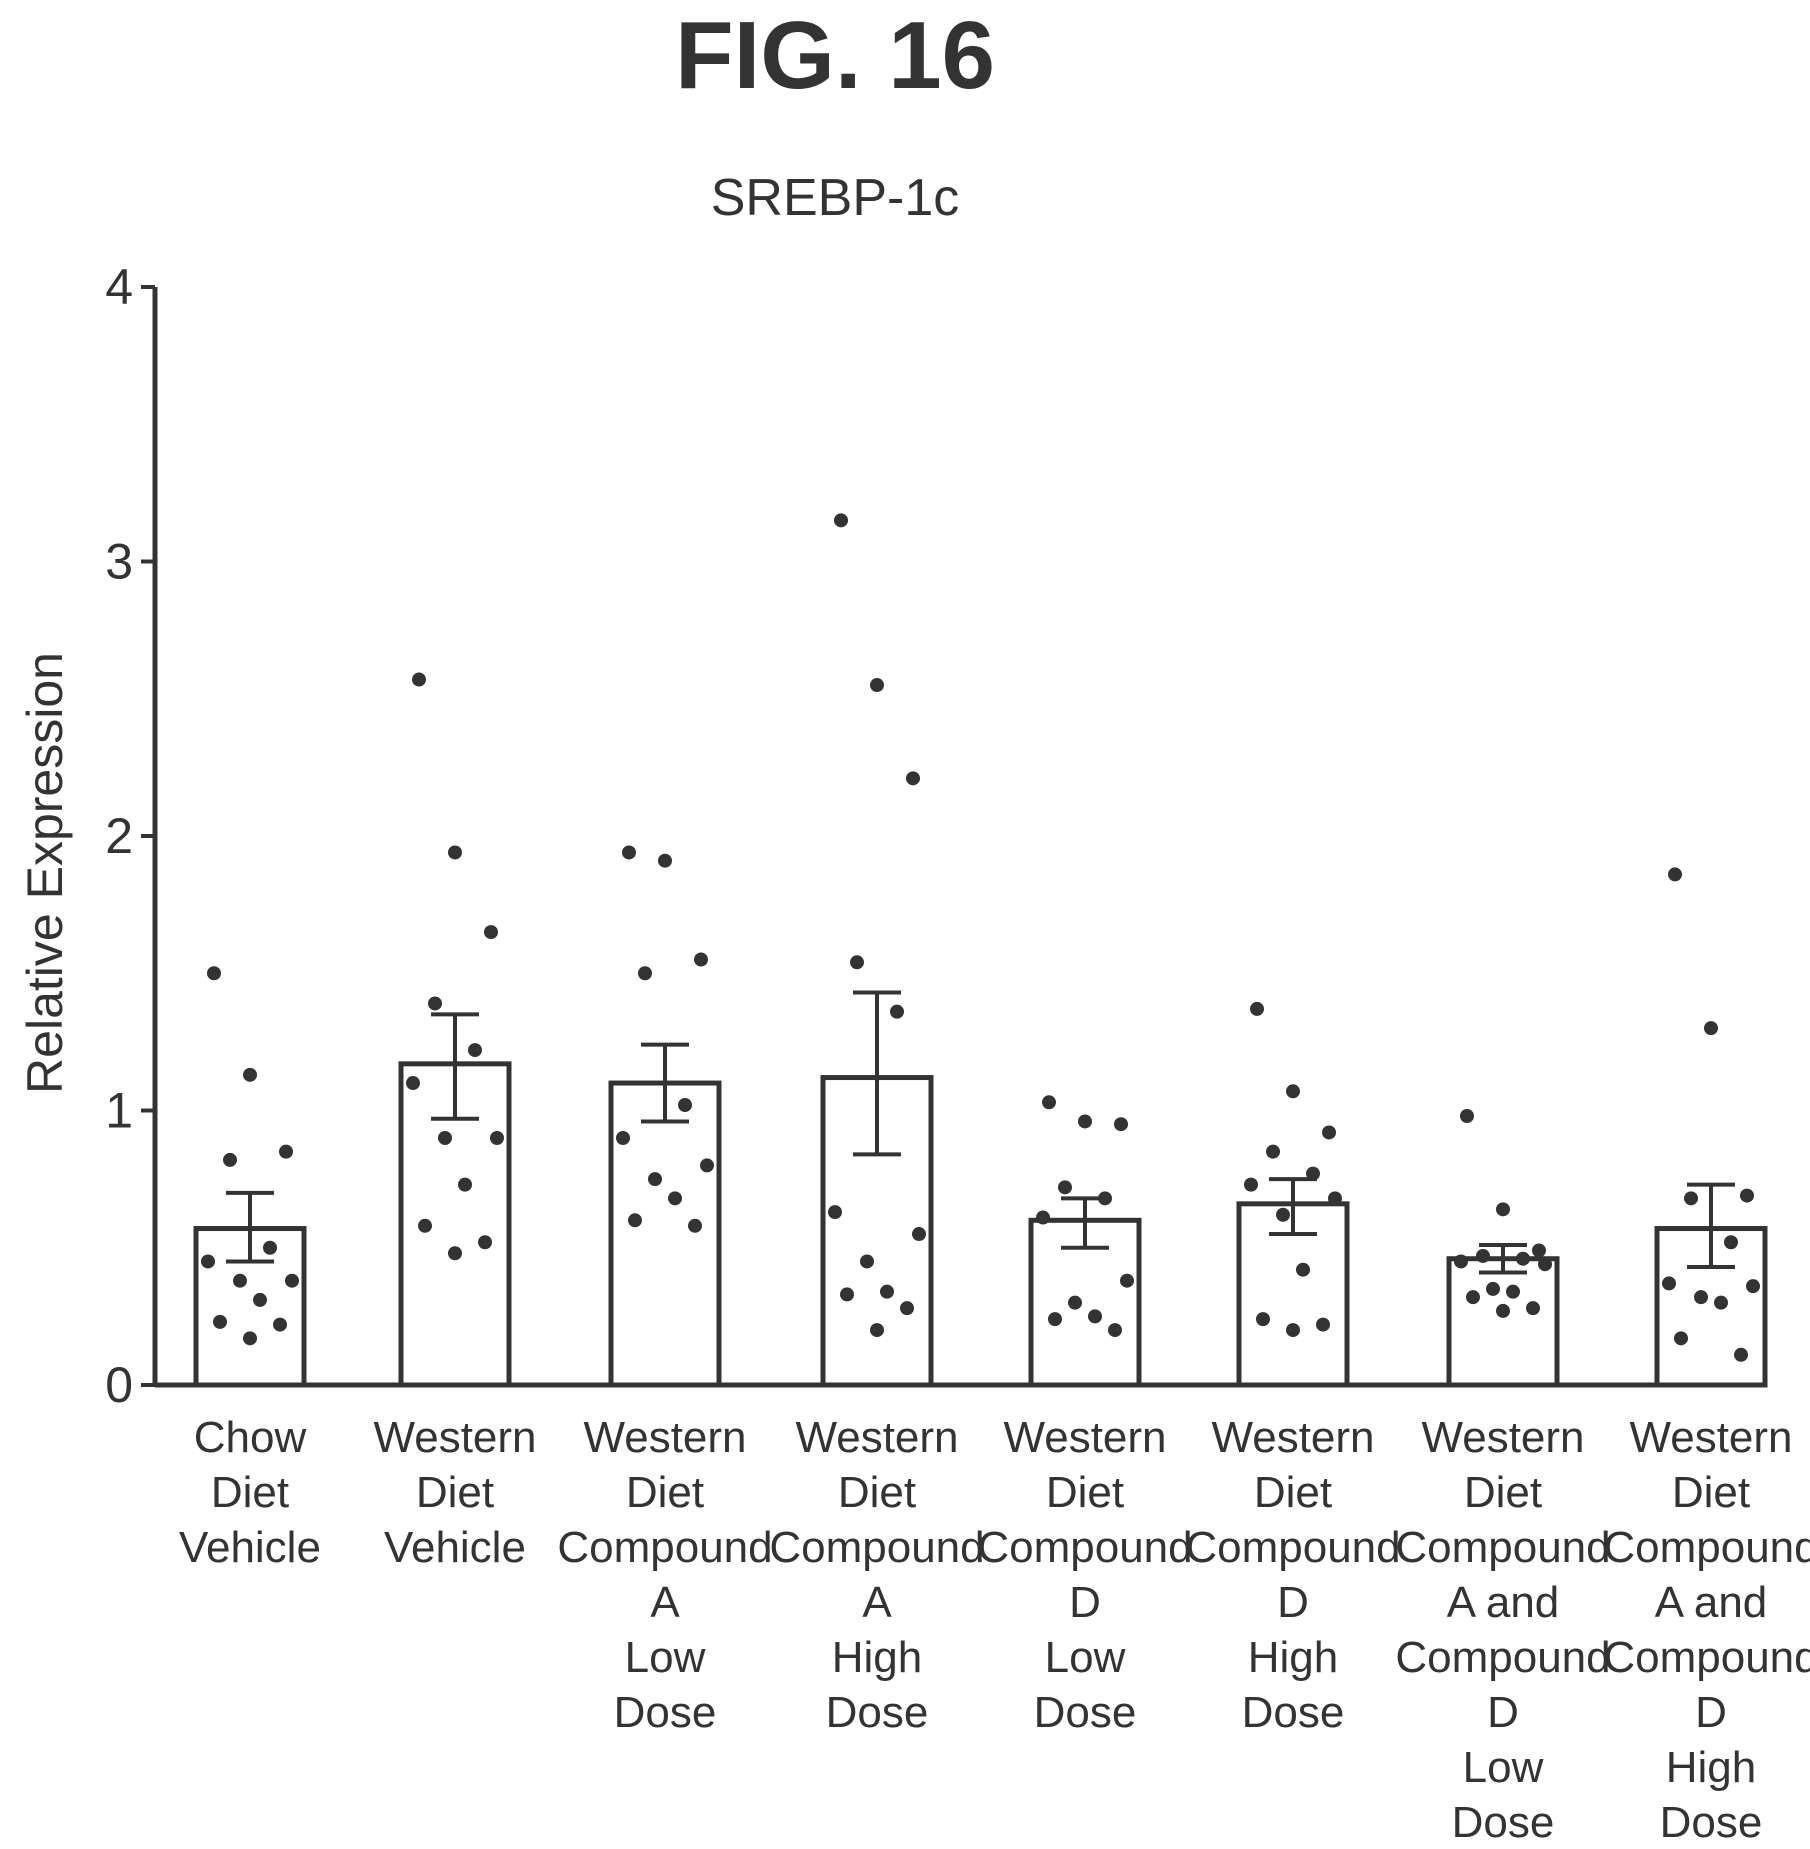 Image resolution: width=1810 pixels, height=1849 pixels. I want to click on y-tick-label: 1, so click(119, 1111).